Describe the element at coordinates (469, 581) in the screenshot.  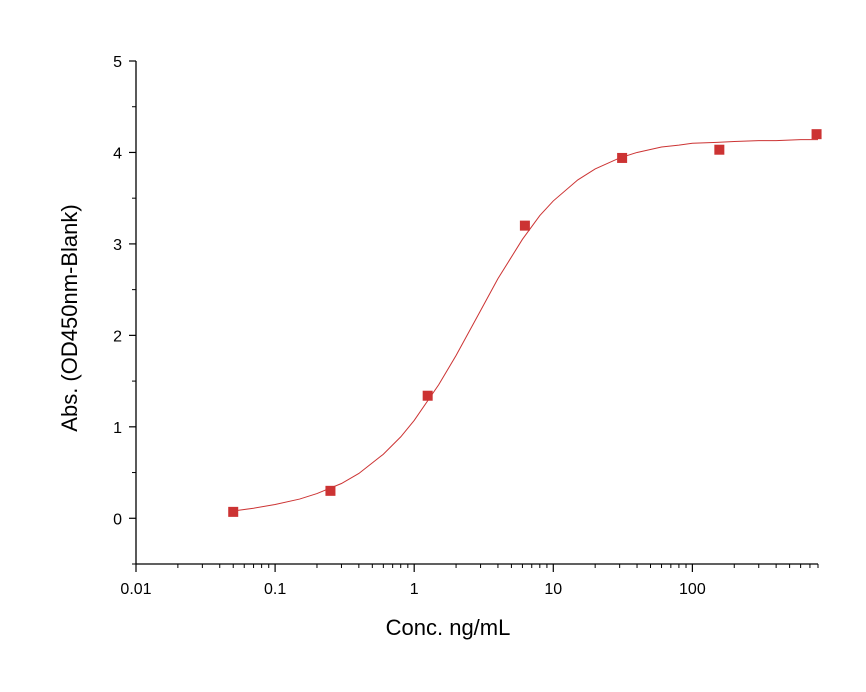
I see `x-axis-ticks: 0.01 0.1 1 10 100` at that location.